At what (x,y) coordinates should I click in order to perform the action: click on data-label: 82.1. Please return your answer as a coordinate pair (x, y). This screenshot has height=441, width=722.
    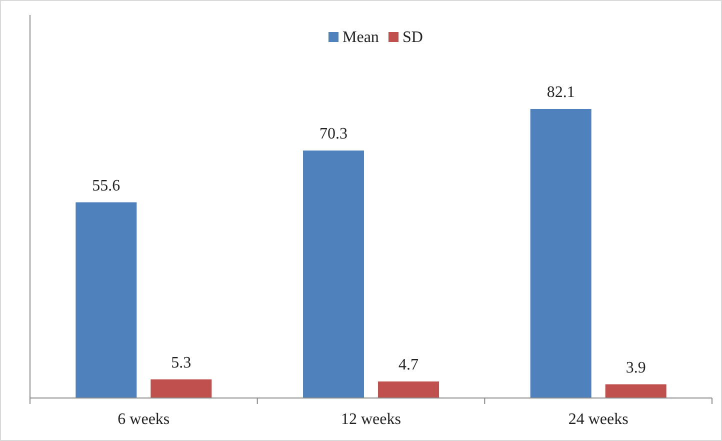
    Looking at the image, I should click on (560, 92).